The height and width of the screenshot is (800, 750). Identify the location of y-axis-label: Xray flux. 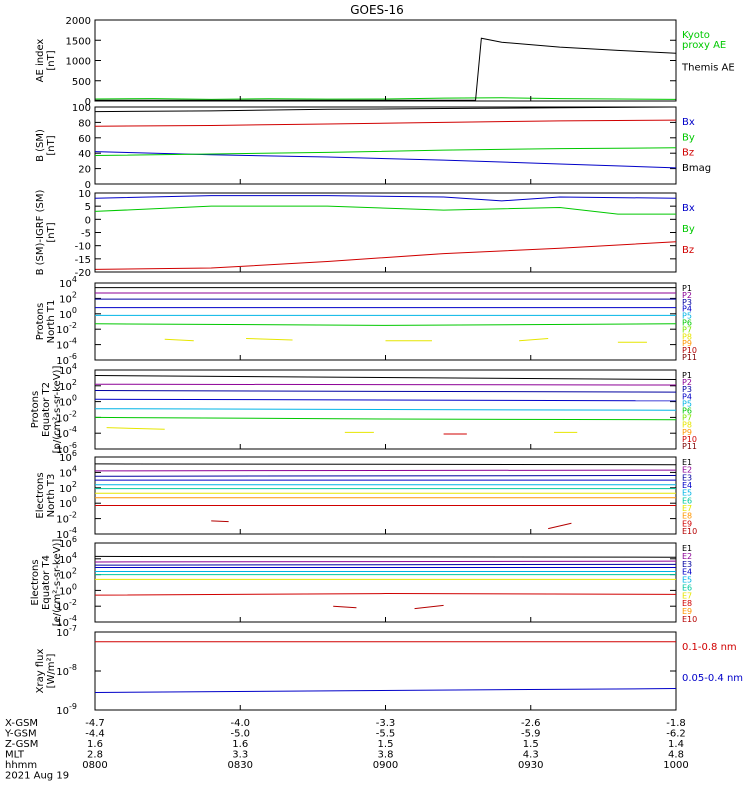
(40, 671).